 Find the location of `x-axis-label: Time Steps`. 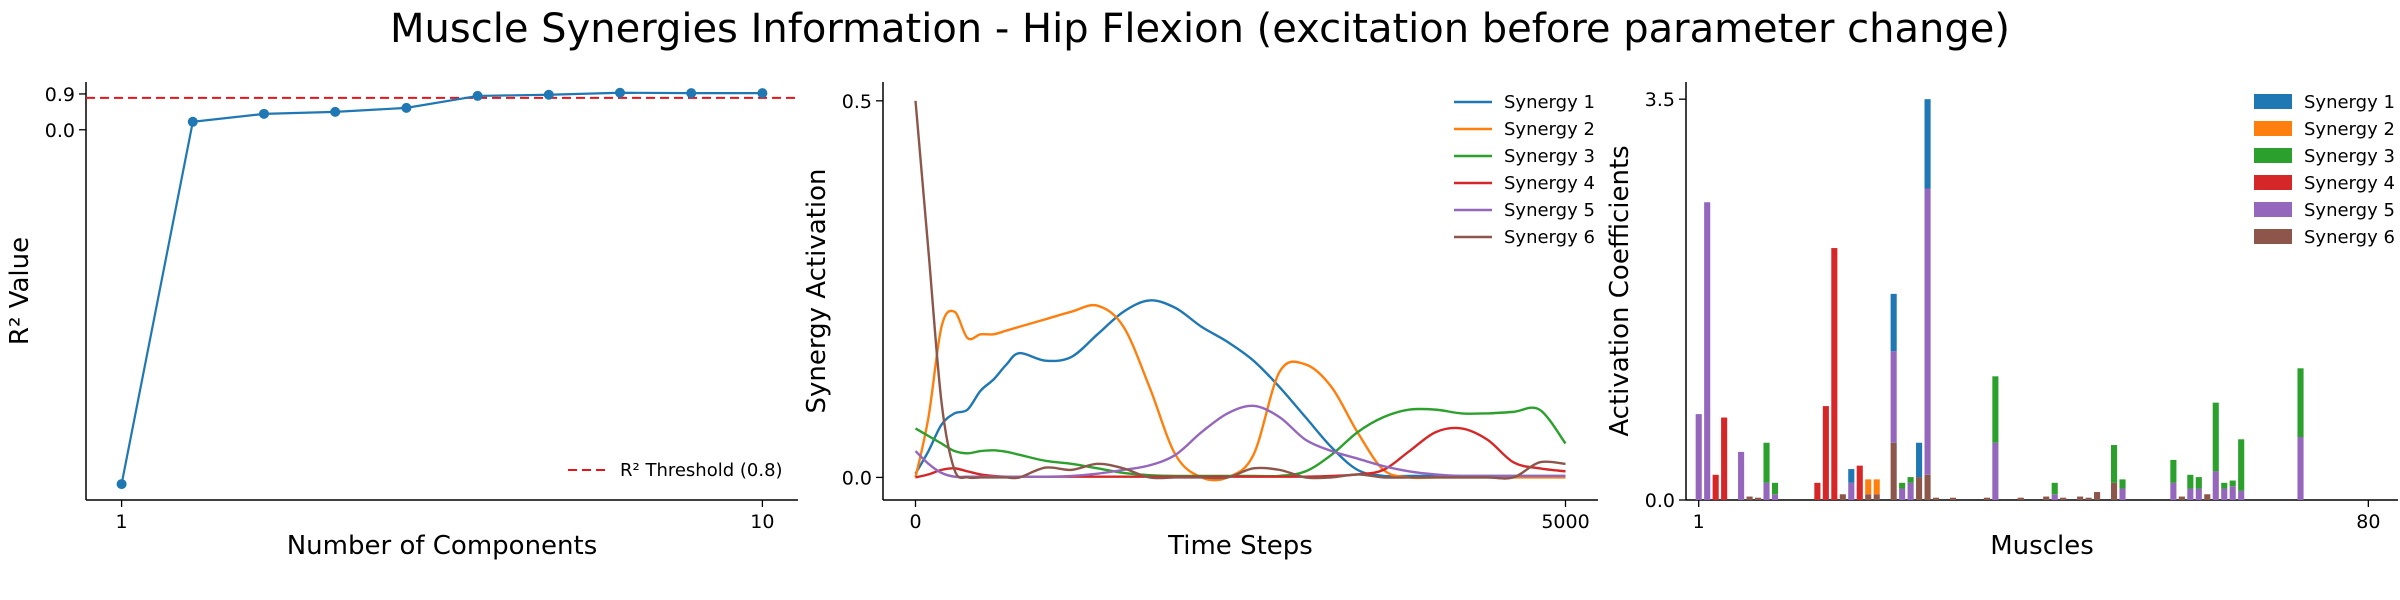

x-axis-label: Time Steps is located at coordinates (1240, 546).